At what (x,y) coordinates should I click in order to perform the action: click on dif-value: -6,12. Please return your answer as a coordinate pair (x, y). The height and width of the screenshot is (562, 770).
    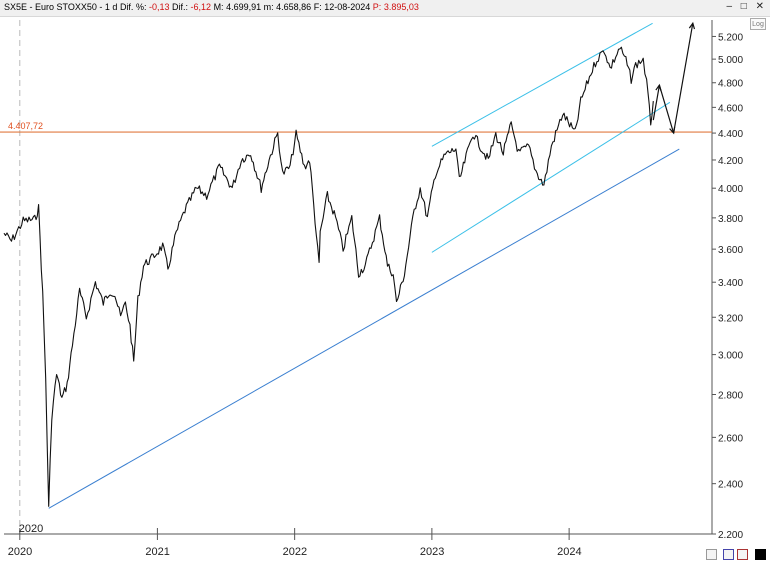
    Looking at the image, I should click on (201, 7).